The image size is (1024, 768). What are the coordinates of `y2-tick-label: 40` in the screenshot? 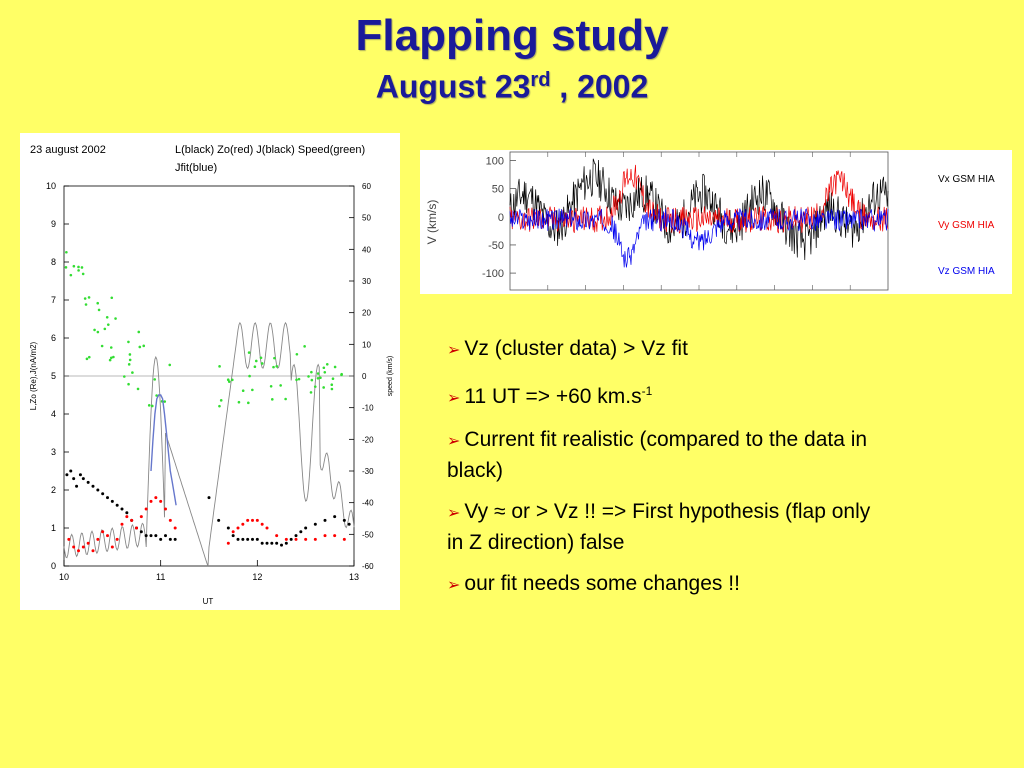 It's located at (366, 249).